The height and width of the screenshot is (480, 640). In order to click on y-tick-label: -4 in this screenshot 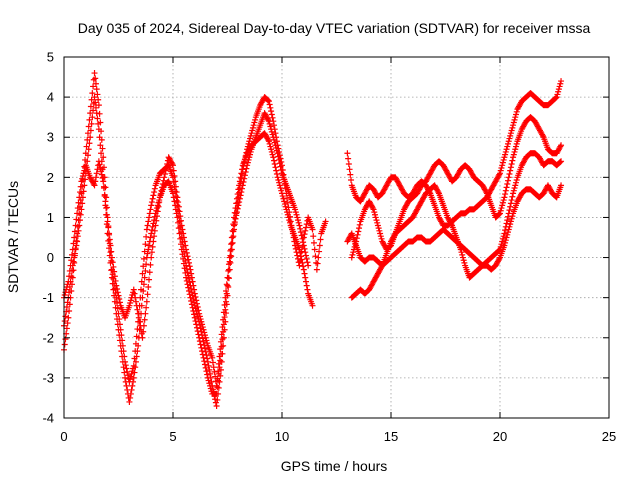, I will do `click(48, 418)`.